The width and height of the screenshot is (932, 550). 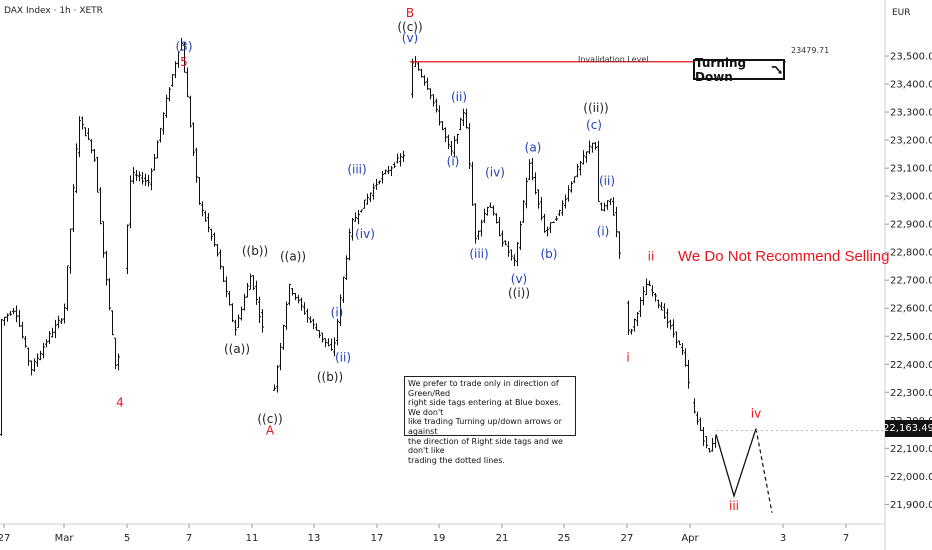 I want to click on y-tick-label: 23,400.00, so click(x=911, y=85).